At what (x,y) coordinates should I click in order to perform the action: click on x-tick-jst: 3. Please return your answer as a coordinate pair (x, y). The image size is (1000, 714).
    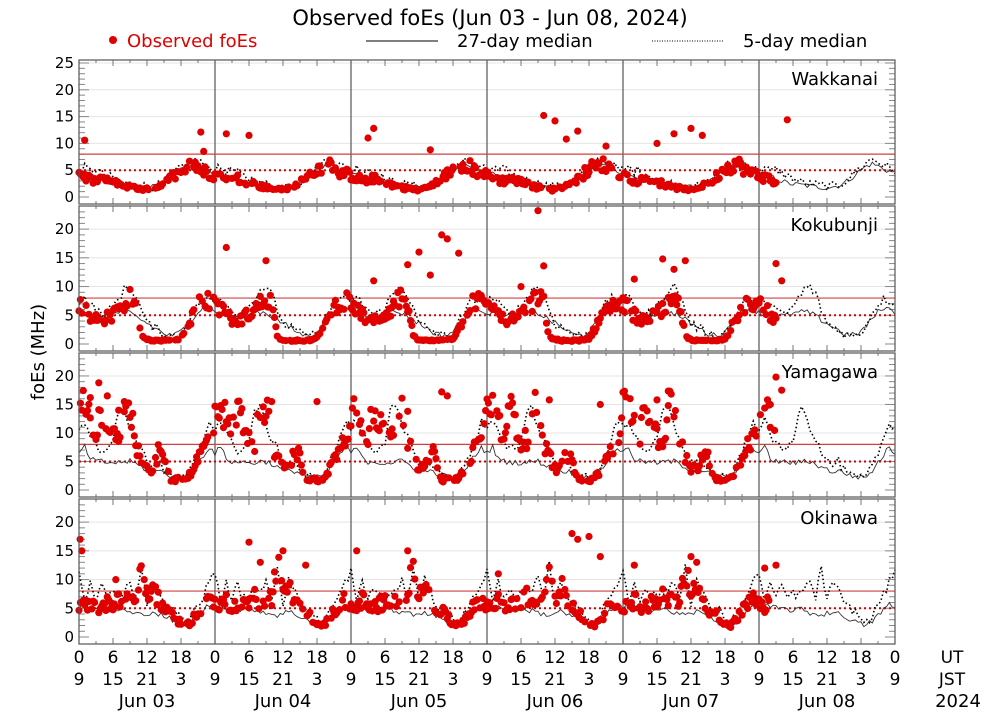
    Looking at the image, I should click on (317, 680).